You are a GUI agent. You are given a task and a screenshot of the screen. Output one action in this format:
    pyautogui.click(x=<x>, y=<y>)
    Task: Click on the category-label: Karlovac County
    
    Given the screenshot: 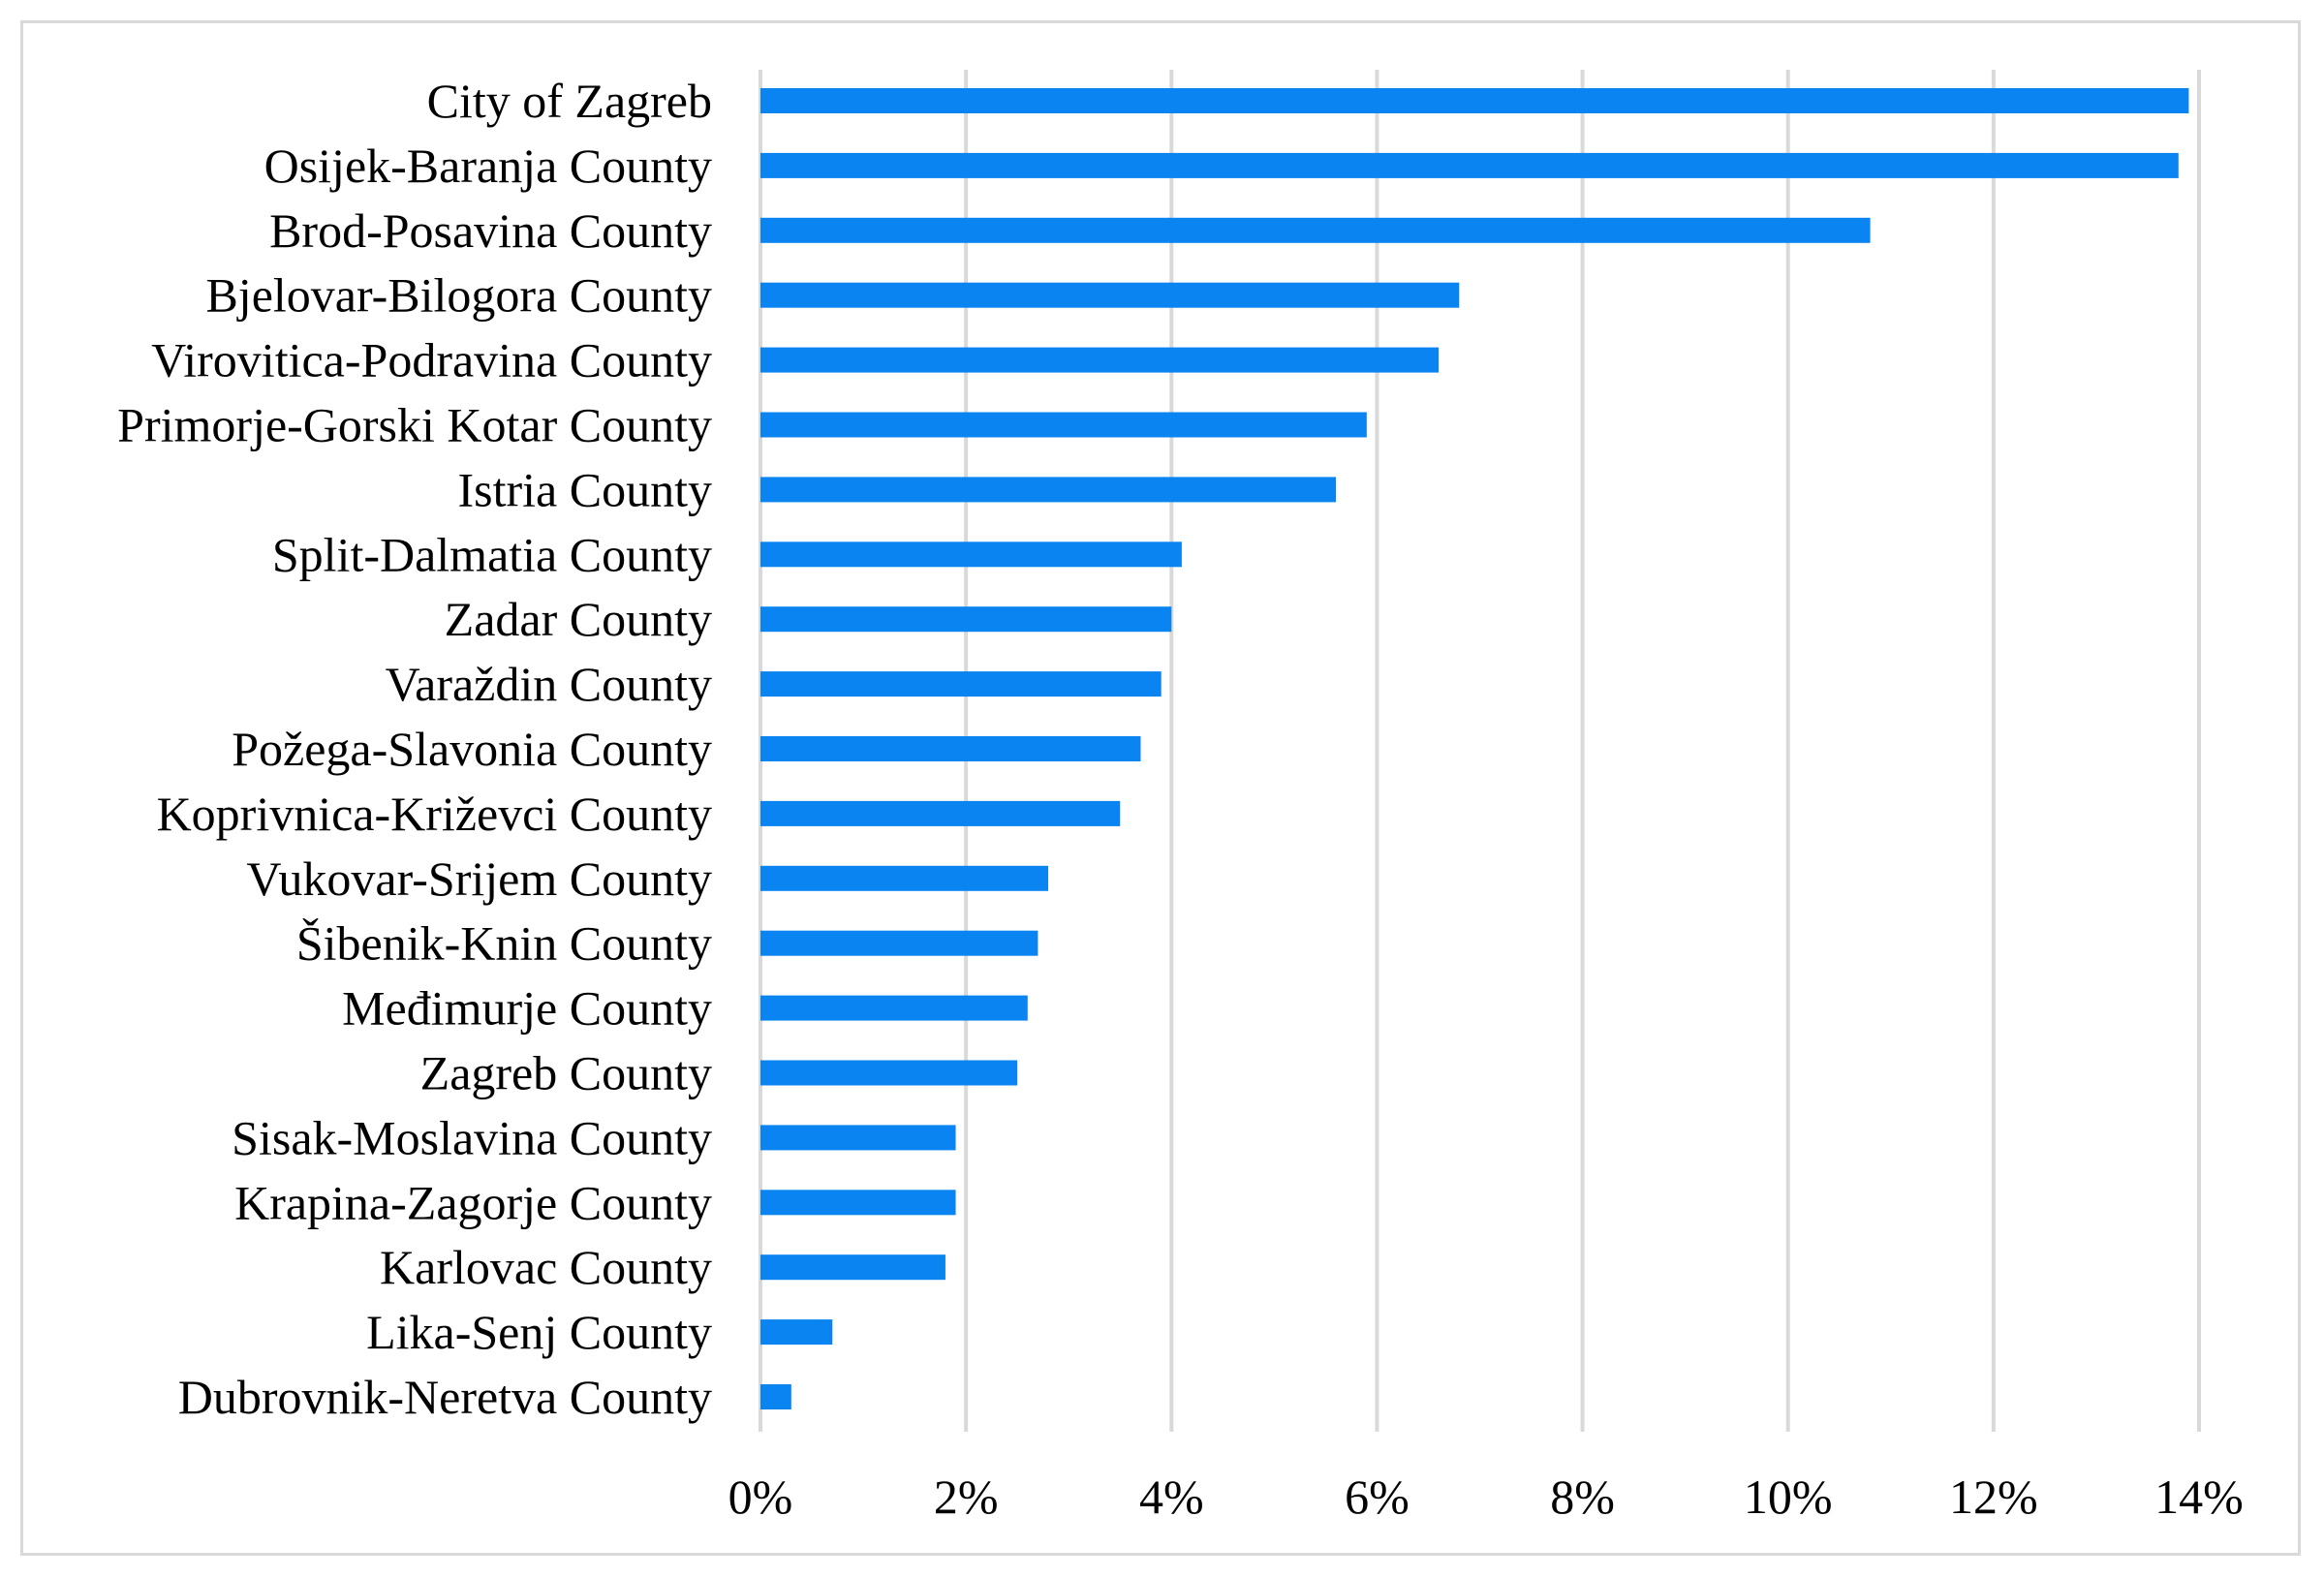 What is the action you would take?
    pyautogui.click(x=546, y=1267)
    